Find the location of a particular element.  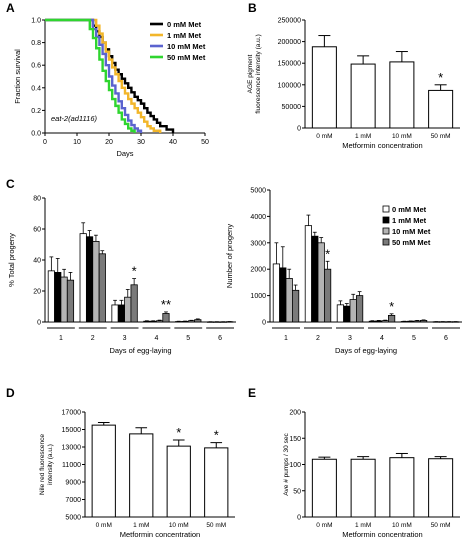

survival-curve-10-mm-met is located at coordinates (94, 75).